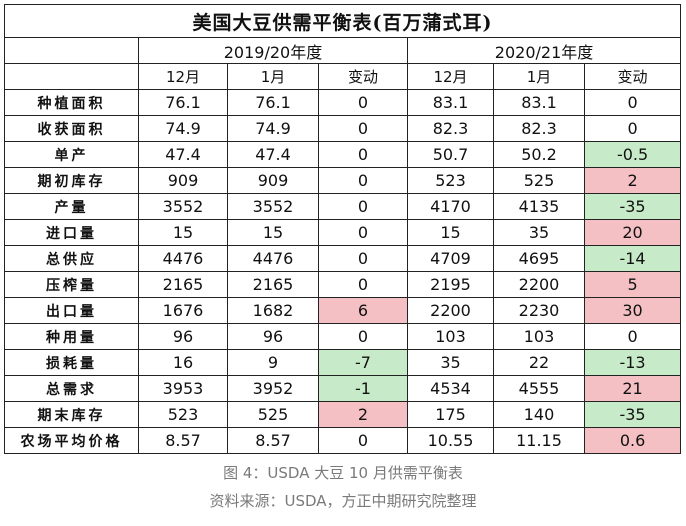  I want to click on row-label: 进口量, so click(71, 232).